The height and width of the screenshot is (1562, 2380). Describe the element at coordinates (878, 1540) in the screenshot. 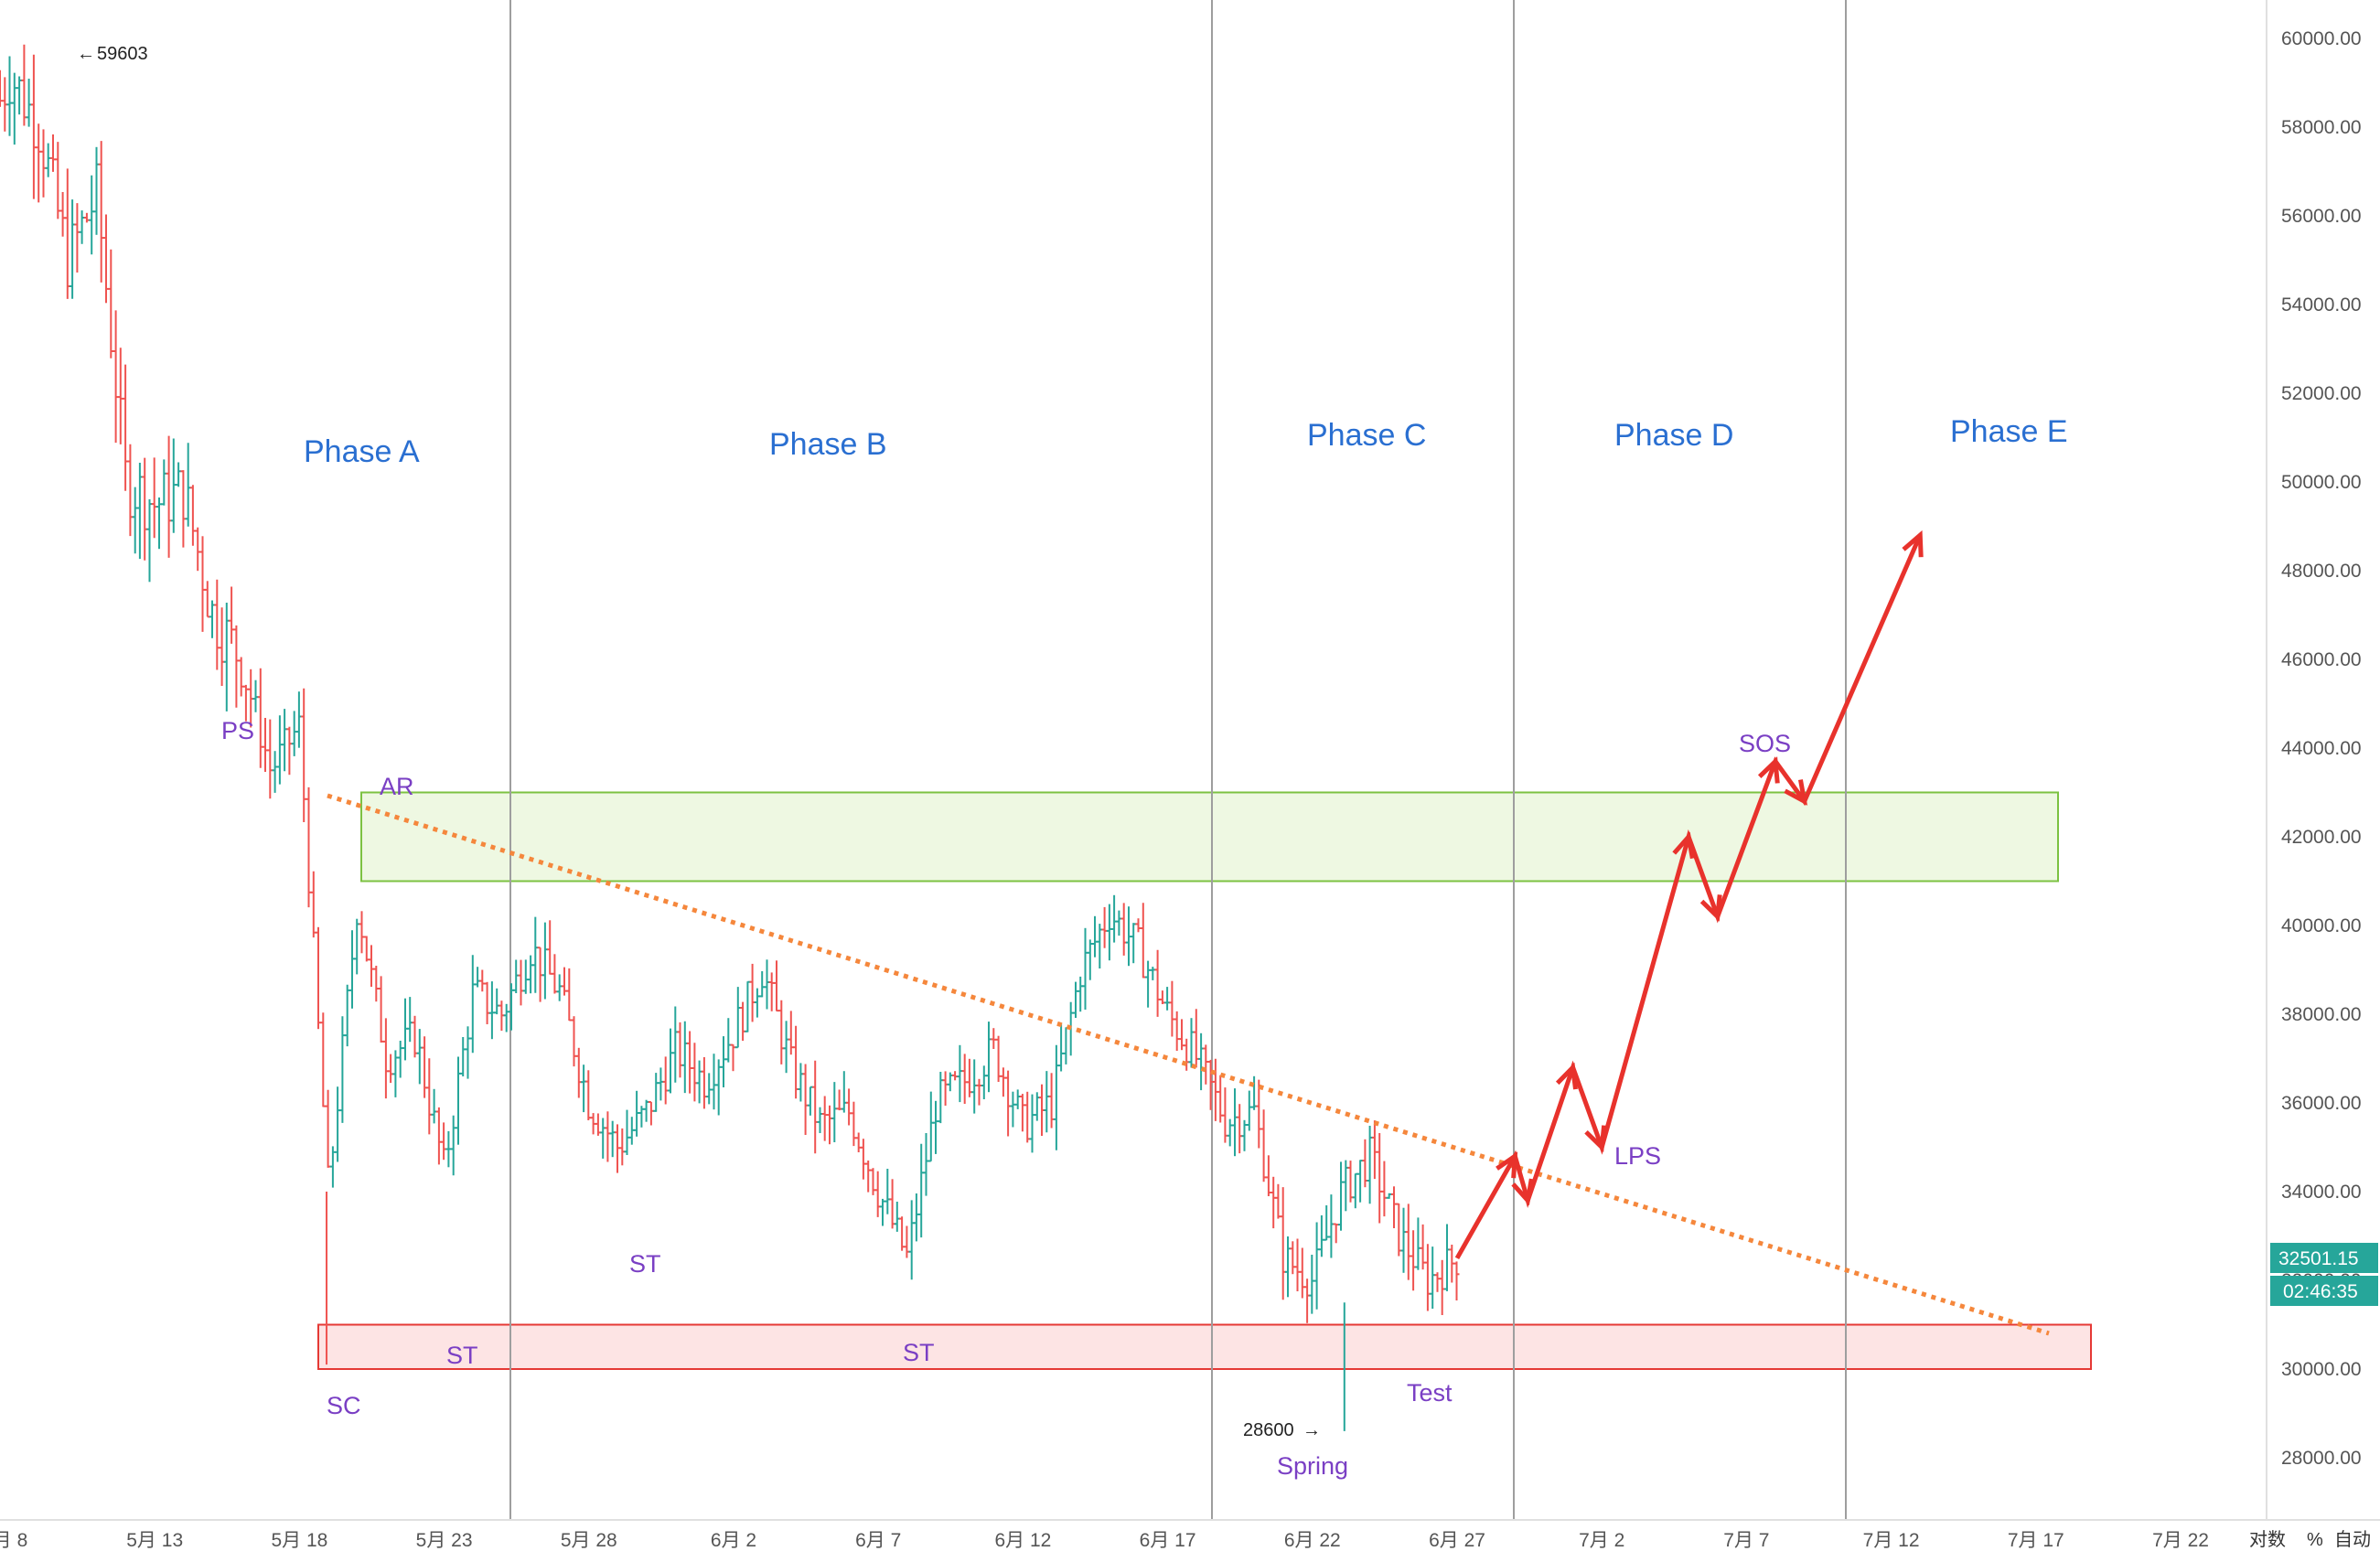

I see `time-tick-label: 6月 7` at that location.